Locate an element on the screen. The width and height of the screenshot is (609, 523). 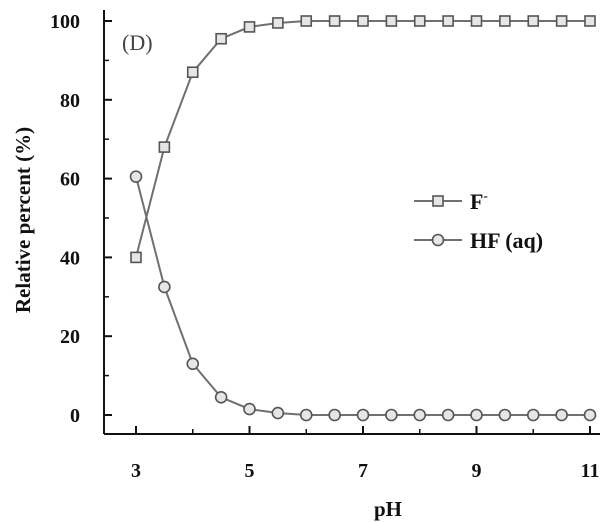
y-axis-title: Relative percent (%) is located at coordinates (23, 220).